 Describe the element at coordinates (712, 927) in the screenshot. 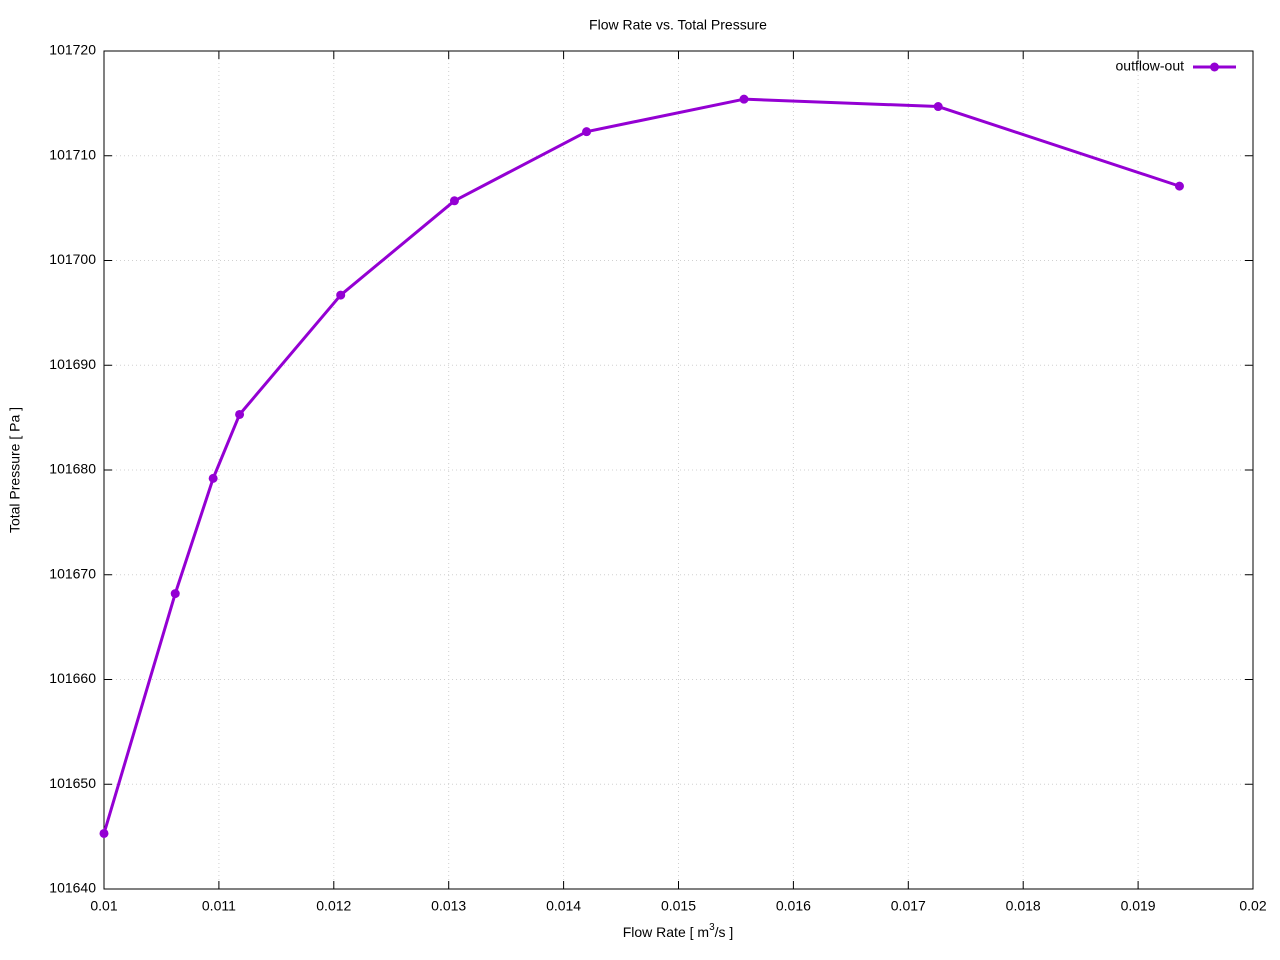

I see `x-label-superscript: 3` at that location.